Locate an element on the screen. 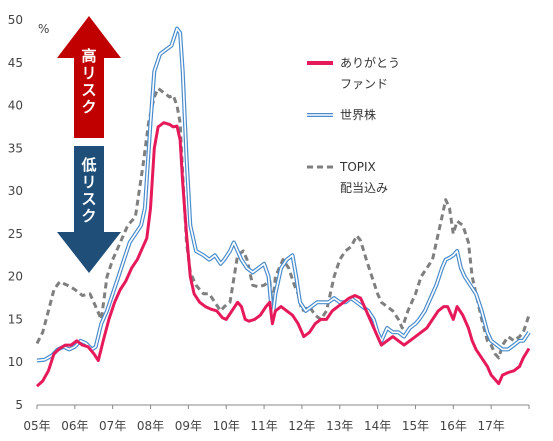 The image size is (553, 441). low-risk-label-char: ク is located at coordinates (88, 216).